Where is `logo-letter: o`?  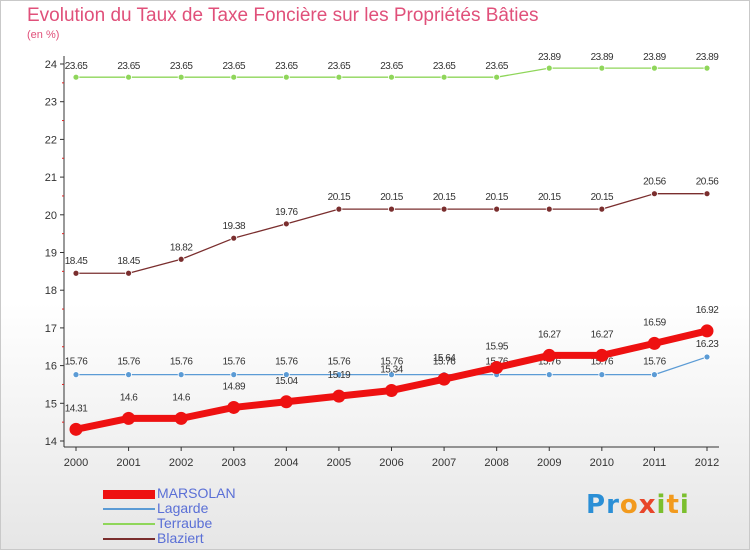
logo-letter: o is located at coordinates (629, 505).